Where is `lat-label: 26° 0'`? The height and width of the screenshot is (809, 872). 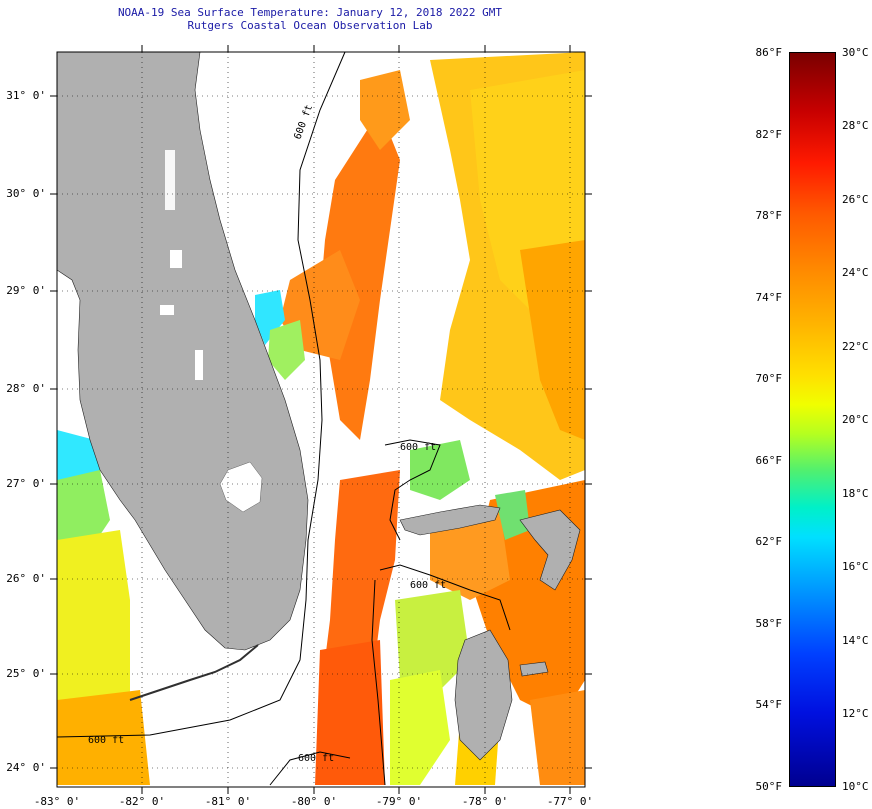
lat-label: 26° 0' is located at coordinates (26, 578).